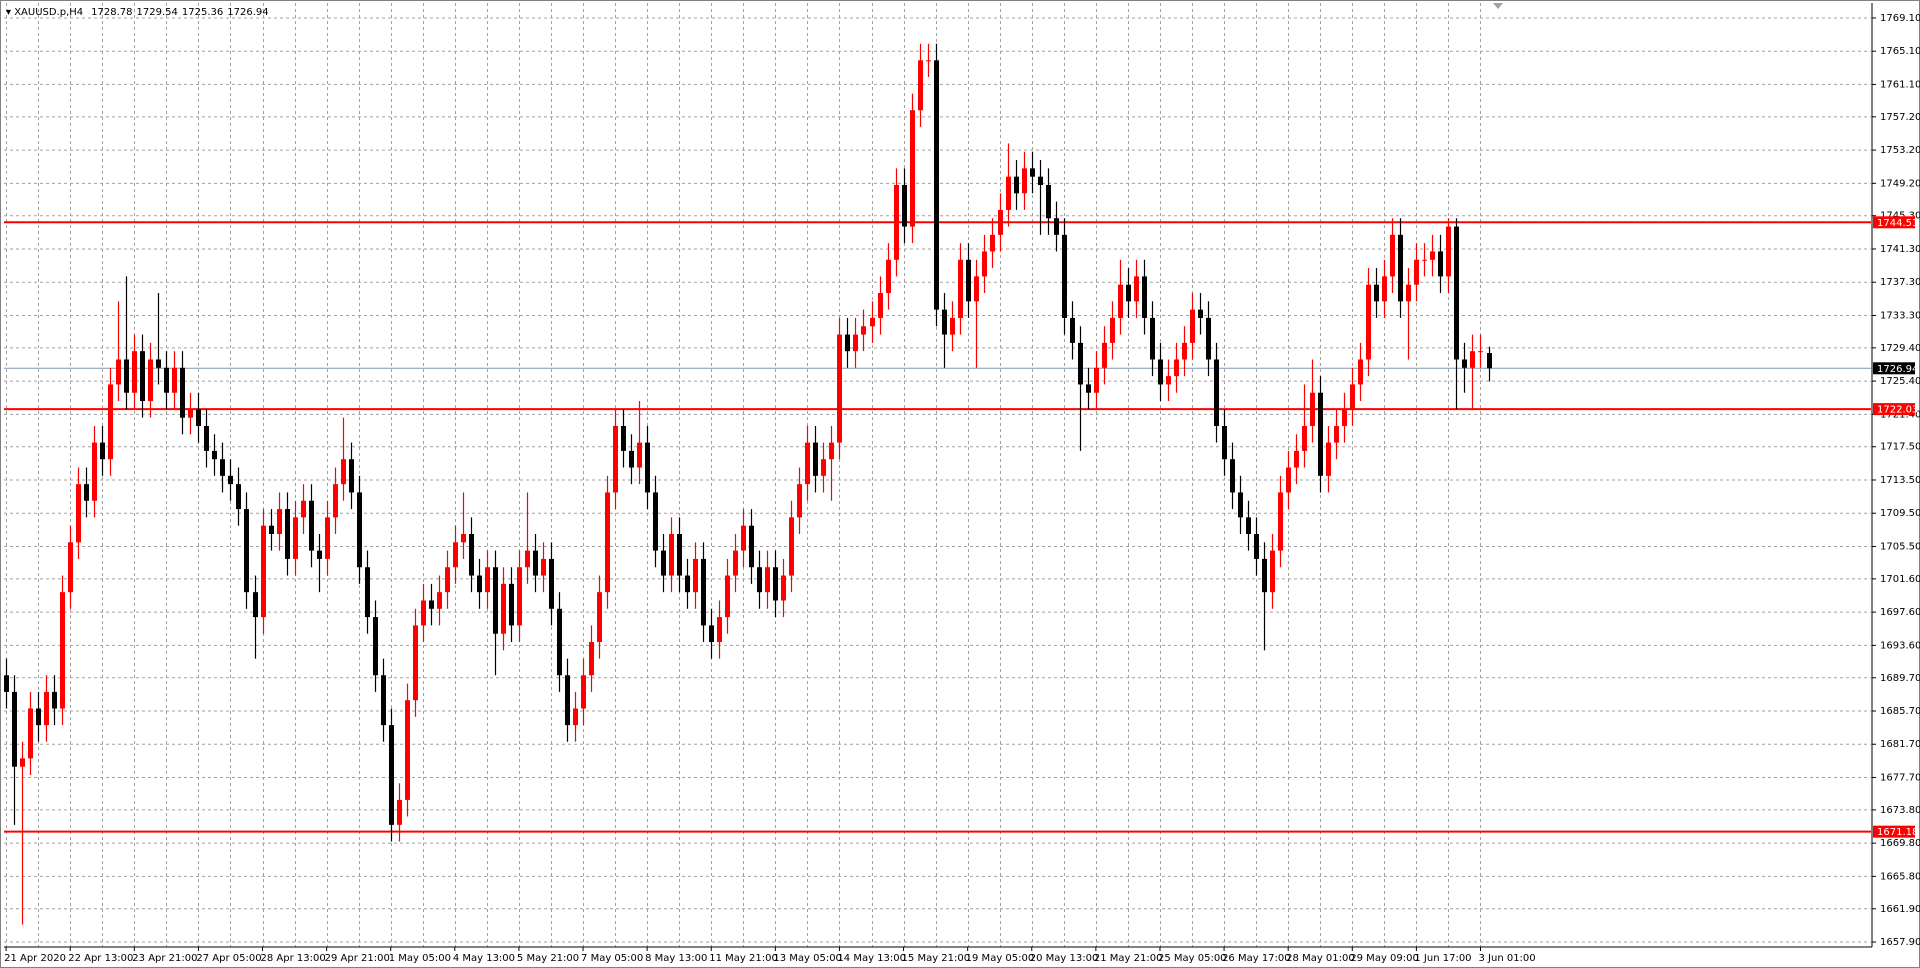  What do you see at coordinates (1900, 876) in the screenshot?
I see `y-tick-label: 1665.80` at bounding box center [1900, 876].